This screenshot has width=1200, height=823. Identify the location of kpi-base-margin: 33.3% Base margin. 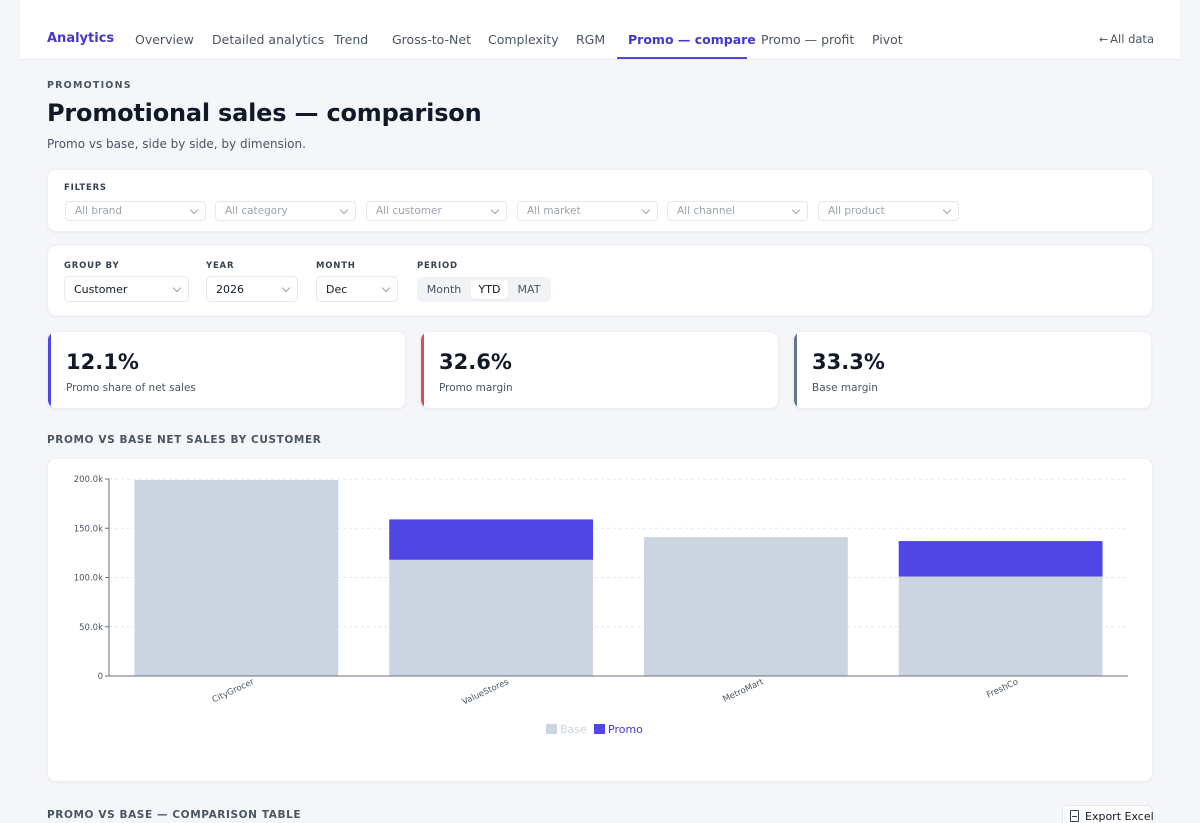
(972, 370).